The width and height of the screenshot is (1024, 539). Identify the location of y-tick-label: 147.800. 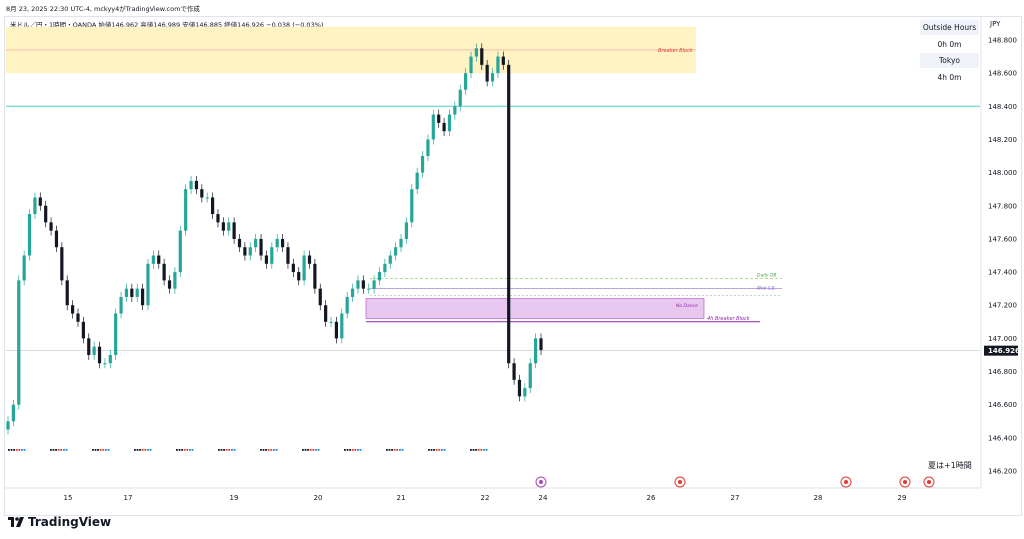
(1002, 206).